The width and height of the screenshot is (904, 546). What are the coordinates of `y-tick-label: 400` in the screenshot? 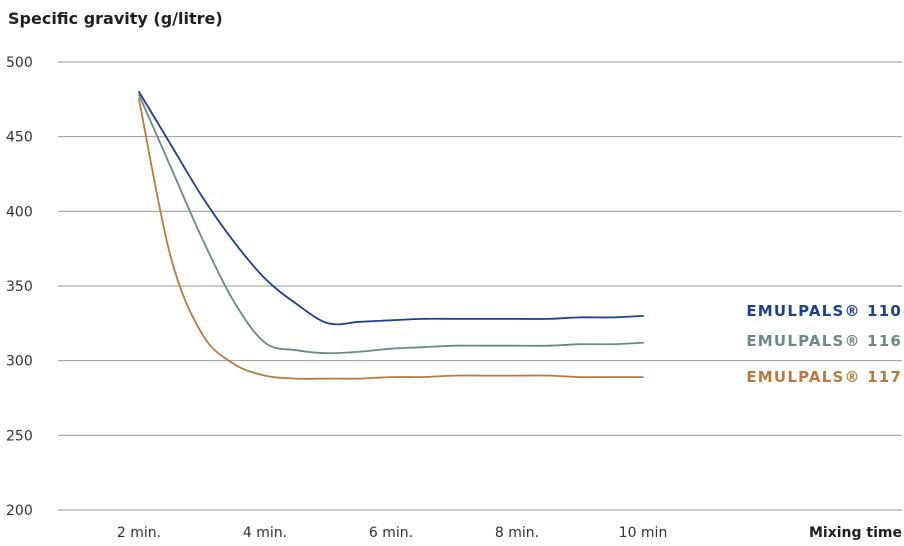 It's located at (19, 212).